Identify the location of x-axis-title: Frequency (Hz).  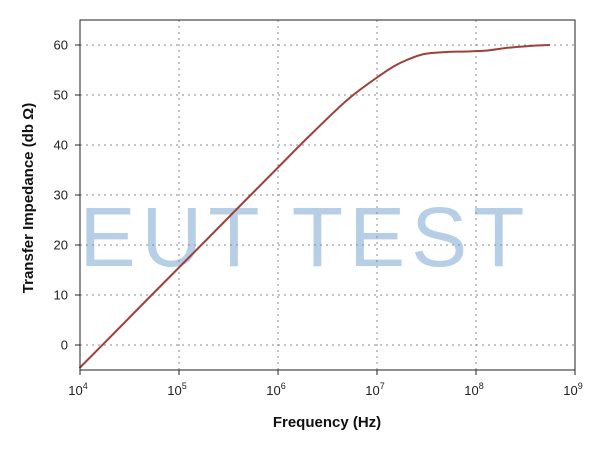
(327, 422).